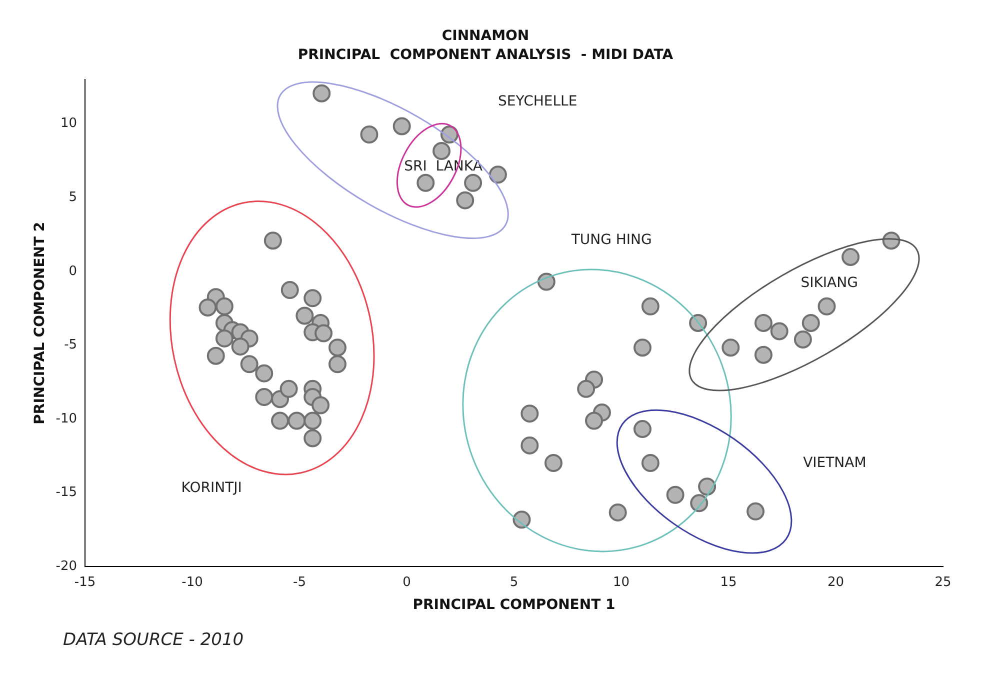  Describe the element at coordinates (829, 282) in the screenshot. I see `annotation: SIKIANG` at that location.